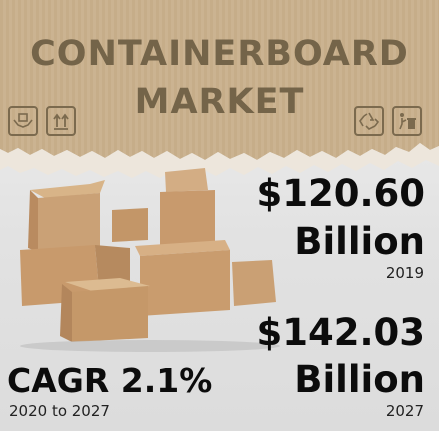 This screenshot has width=439, height=431. Describe the element at coordinates (340, 332) in the screenshot. I see `value-2027: $142.03` at that location.